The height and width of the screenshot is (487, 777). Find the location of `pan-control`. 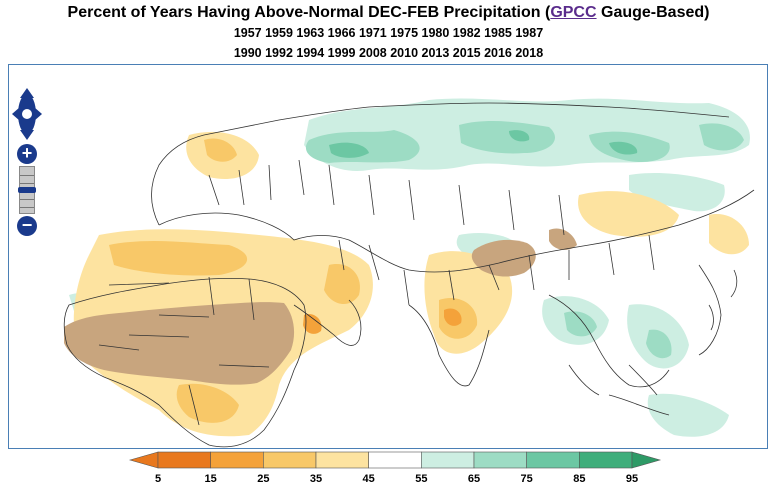

pan-control is located at coordinates (27, 114).